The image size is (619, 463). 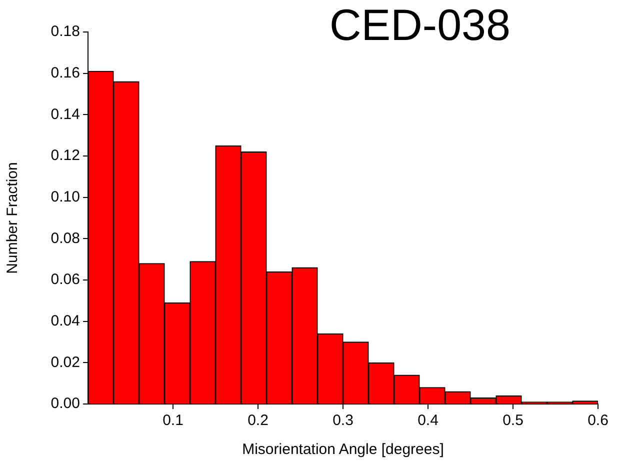 What do you see at coordinates (343, 421) in the screenshot?
I see `x-tick-label: 0.3` at bounding box center [343, 421].